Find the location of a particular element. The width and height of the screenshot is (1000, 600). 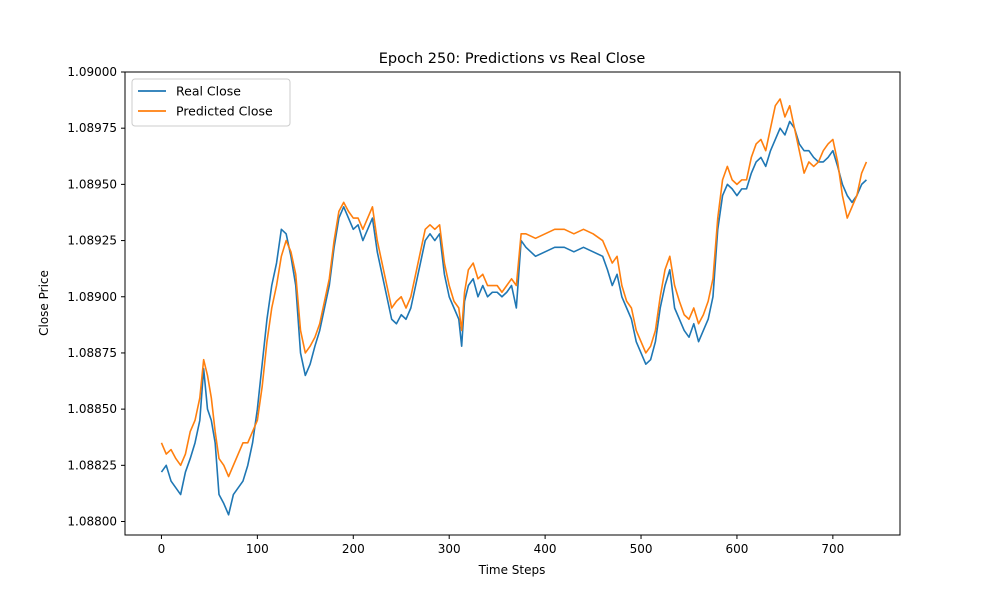

x-tick-label: 600 is located at coordinates (736, 549).